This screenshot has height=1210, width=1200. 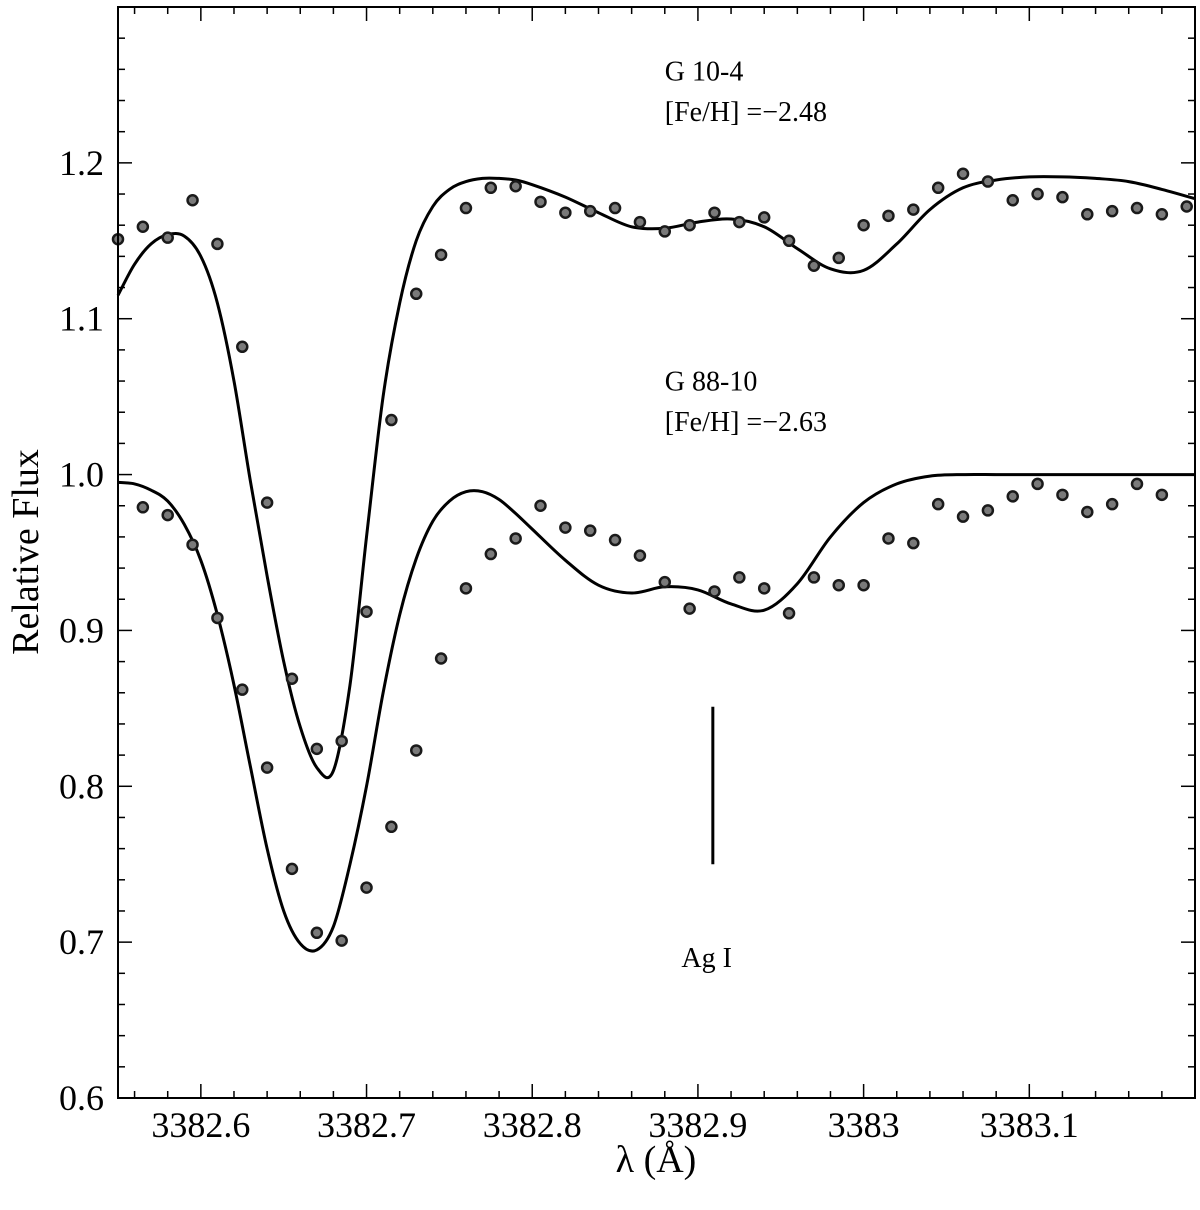 What do you see at coordinates (656, 1160) in the screenshot?
I see `x-axis-title: λ (Å)` at bounding box center [656, 1160].